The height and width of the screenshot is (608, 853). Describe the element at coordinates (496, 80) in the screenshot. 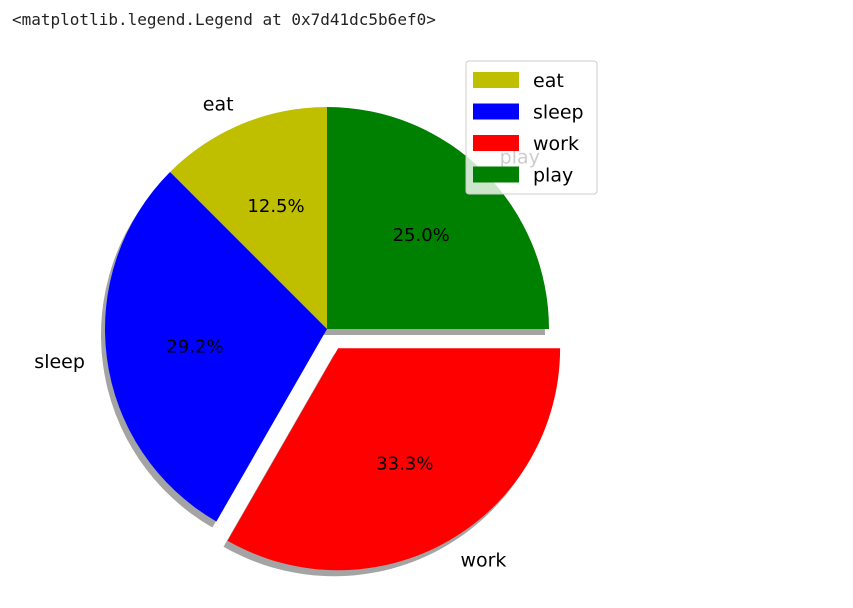

I see `legend-swatch-eat` at that location.